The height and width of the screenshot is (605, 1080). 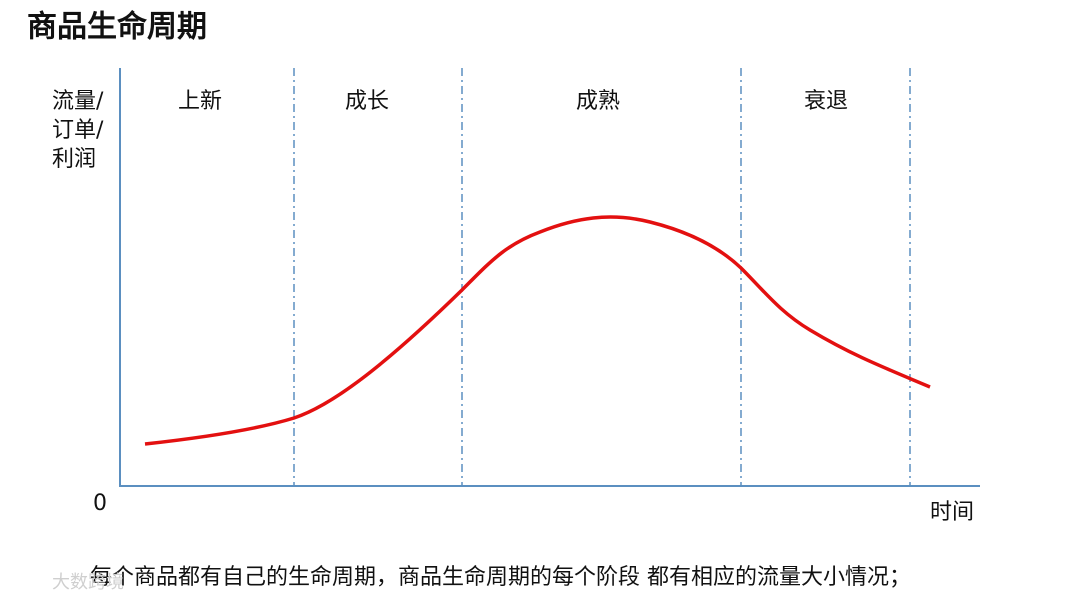 I want to click on phase-label: 成熟, so click(x=598, y=101).